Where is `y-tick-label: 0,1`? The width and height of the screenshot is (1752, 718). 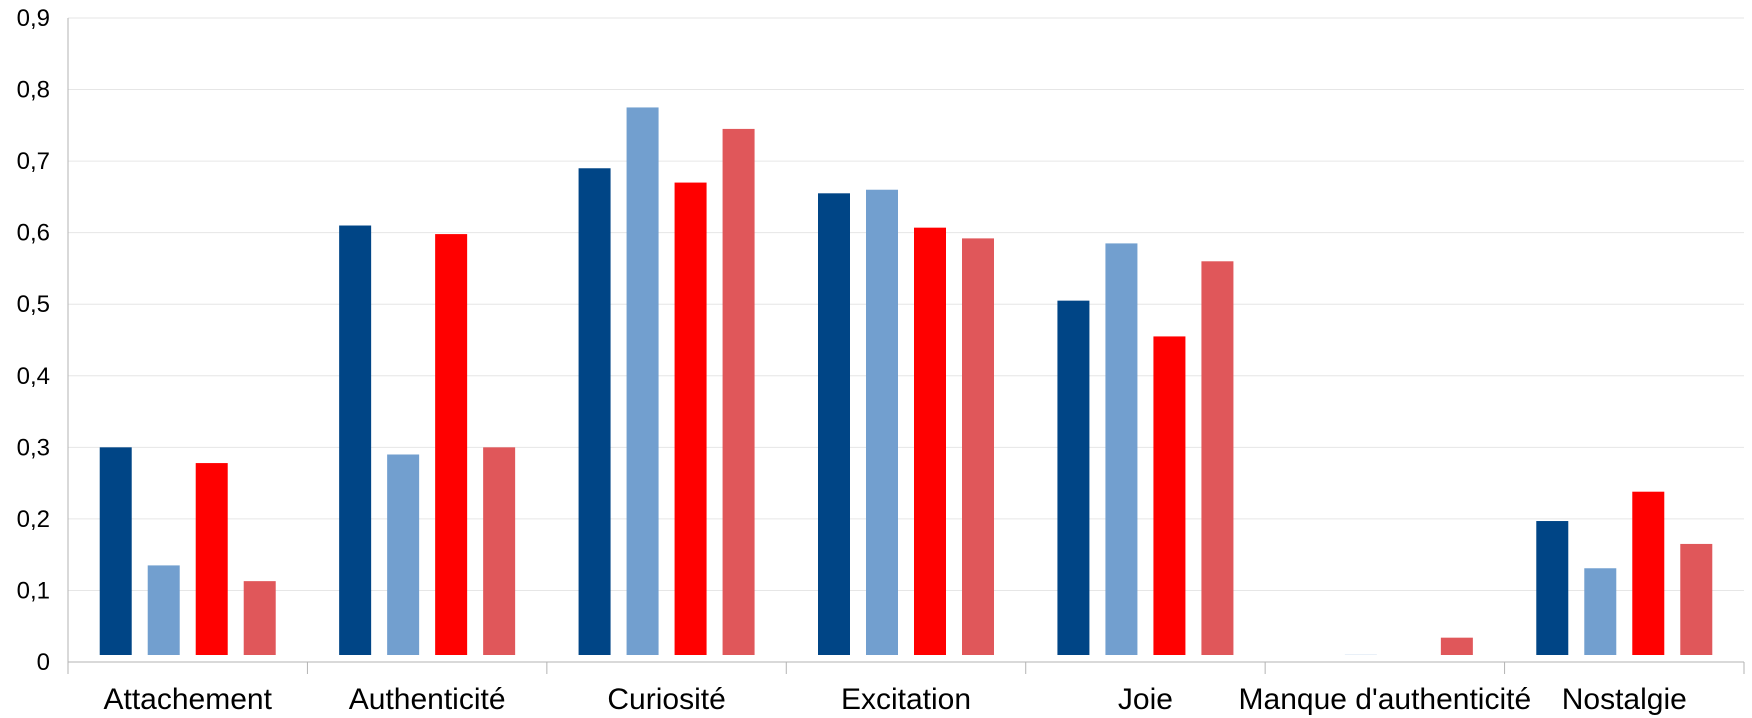 y-tick-label: 0,1 is located at coordinates (33, 590).